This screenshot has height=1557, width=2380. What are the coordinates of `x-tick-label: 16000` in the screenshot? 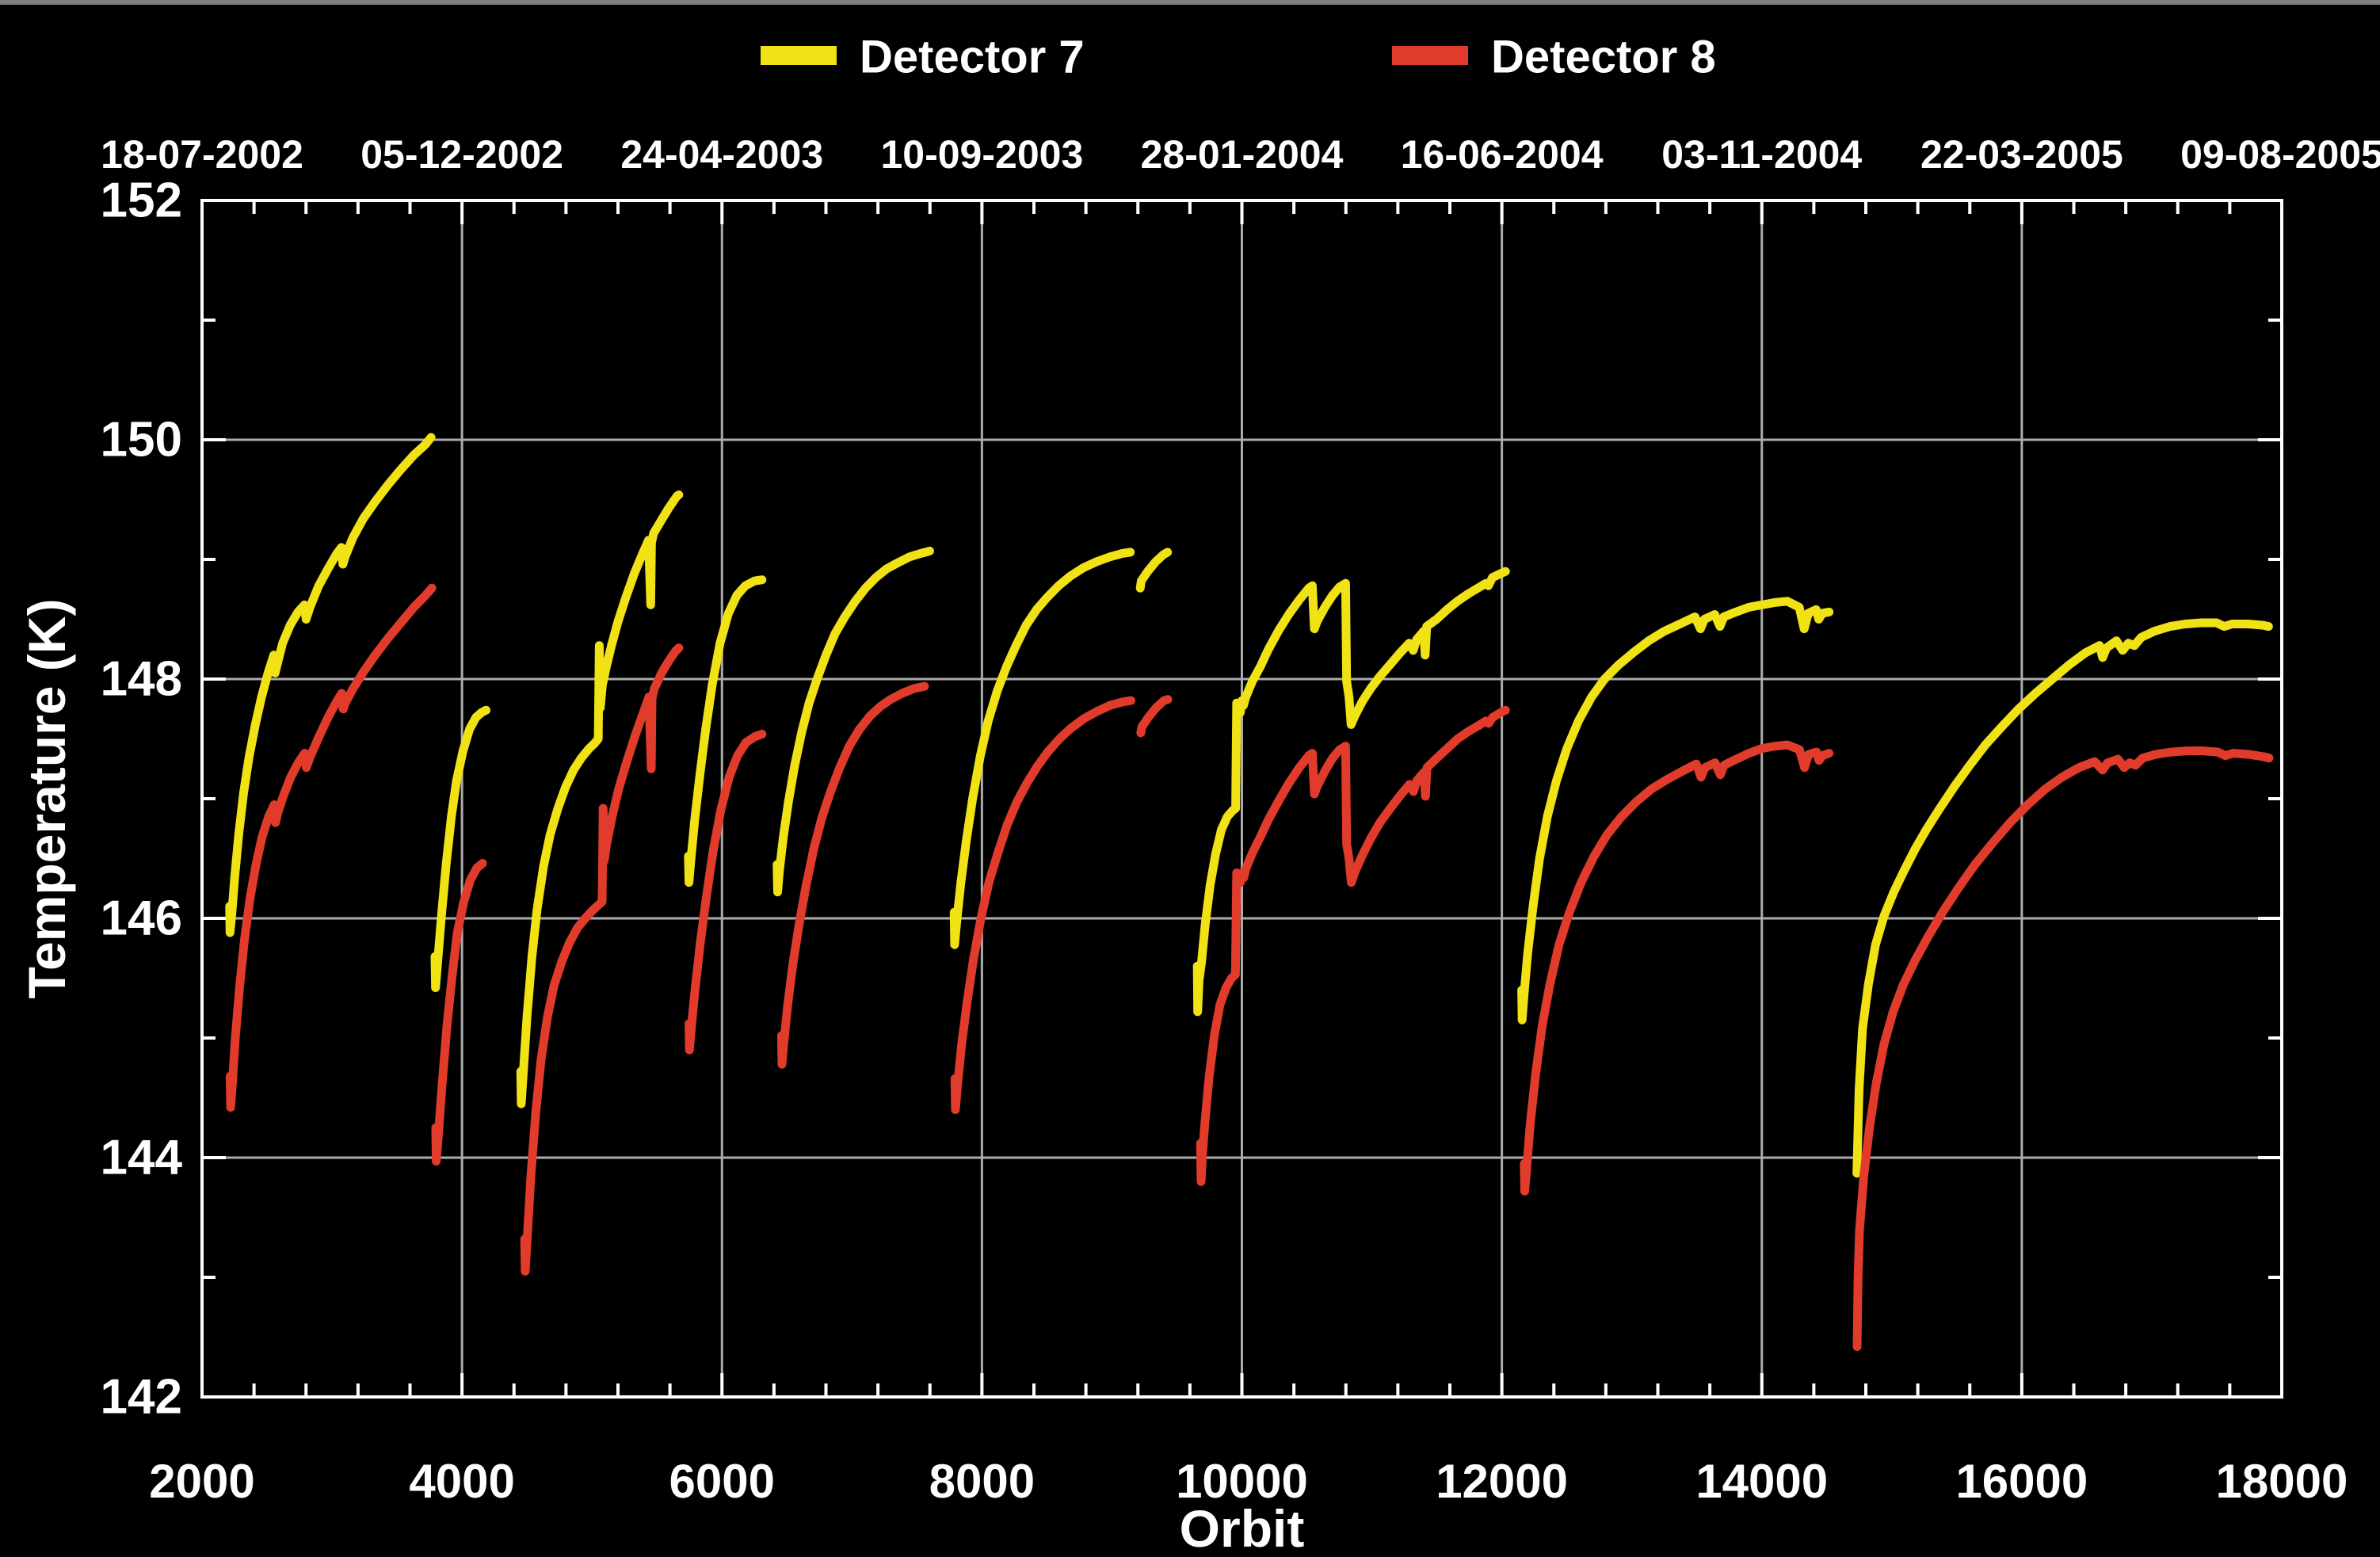 It's located at (2021, 1481).